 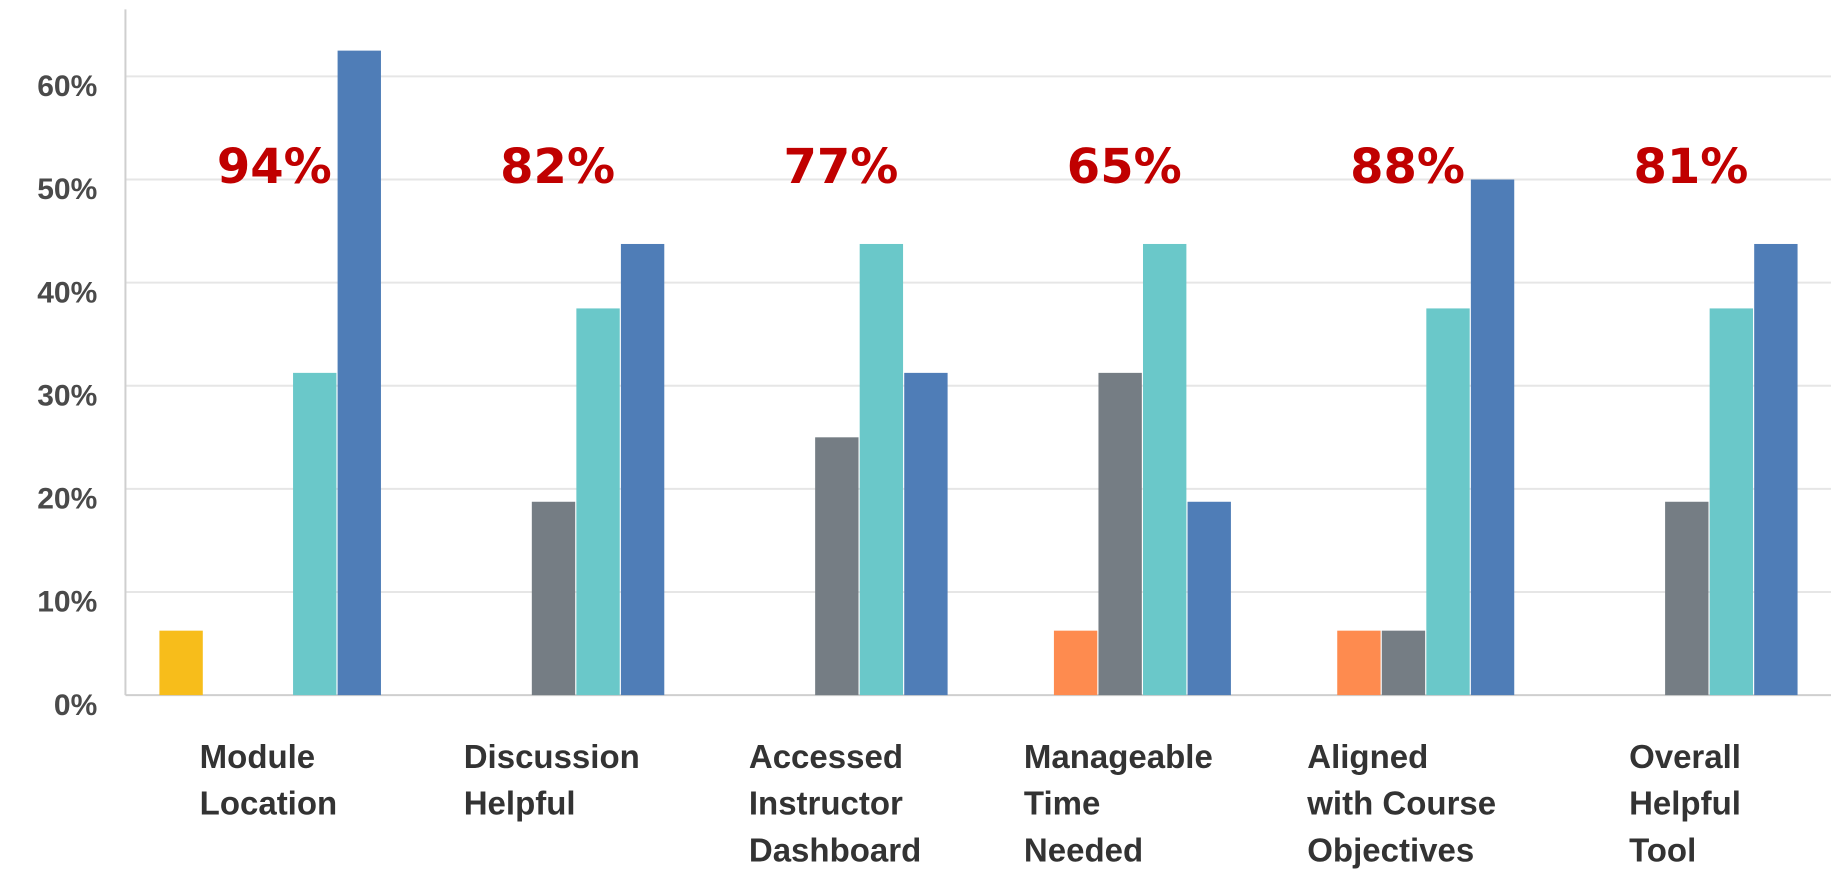 I want to click on y-tick-label: 40%, so click(x=67, y=292).